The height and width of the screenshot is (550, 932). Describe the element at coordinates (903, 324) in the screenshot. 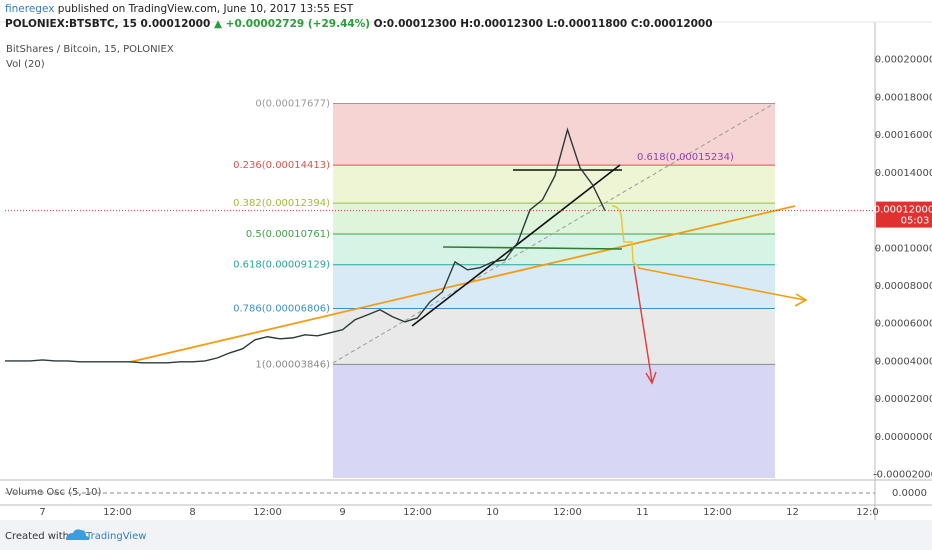

I see `y-tick-label: 0.00006000` at that location.